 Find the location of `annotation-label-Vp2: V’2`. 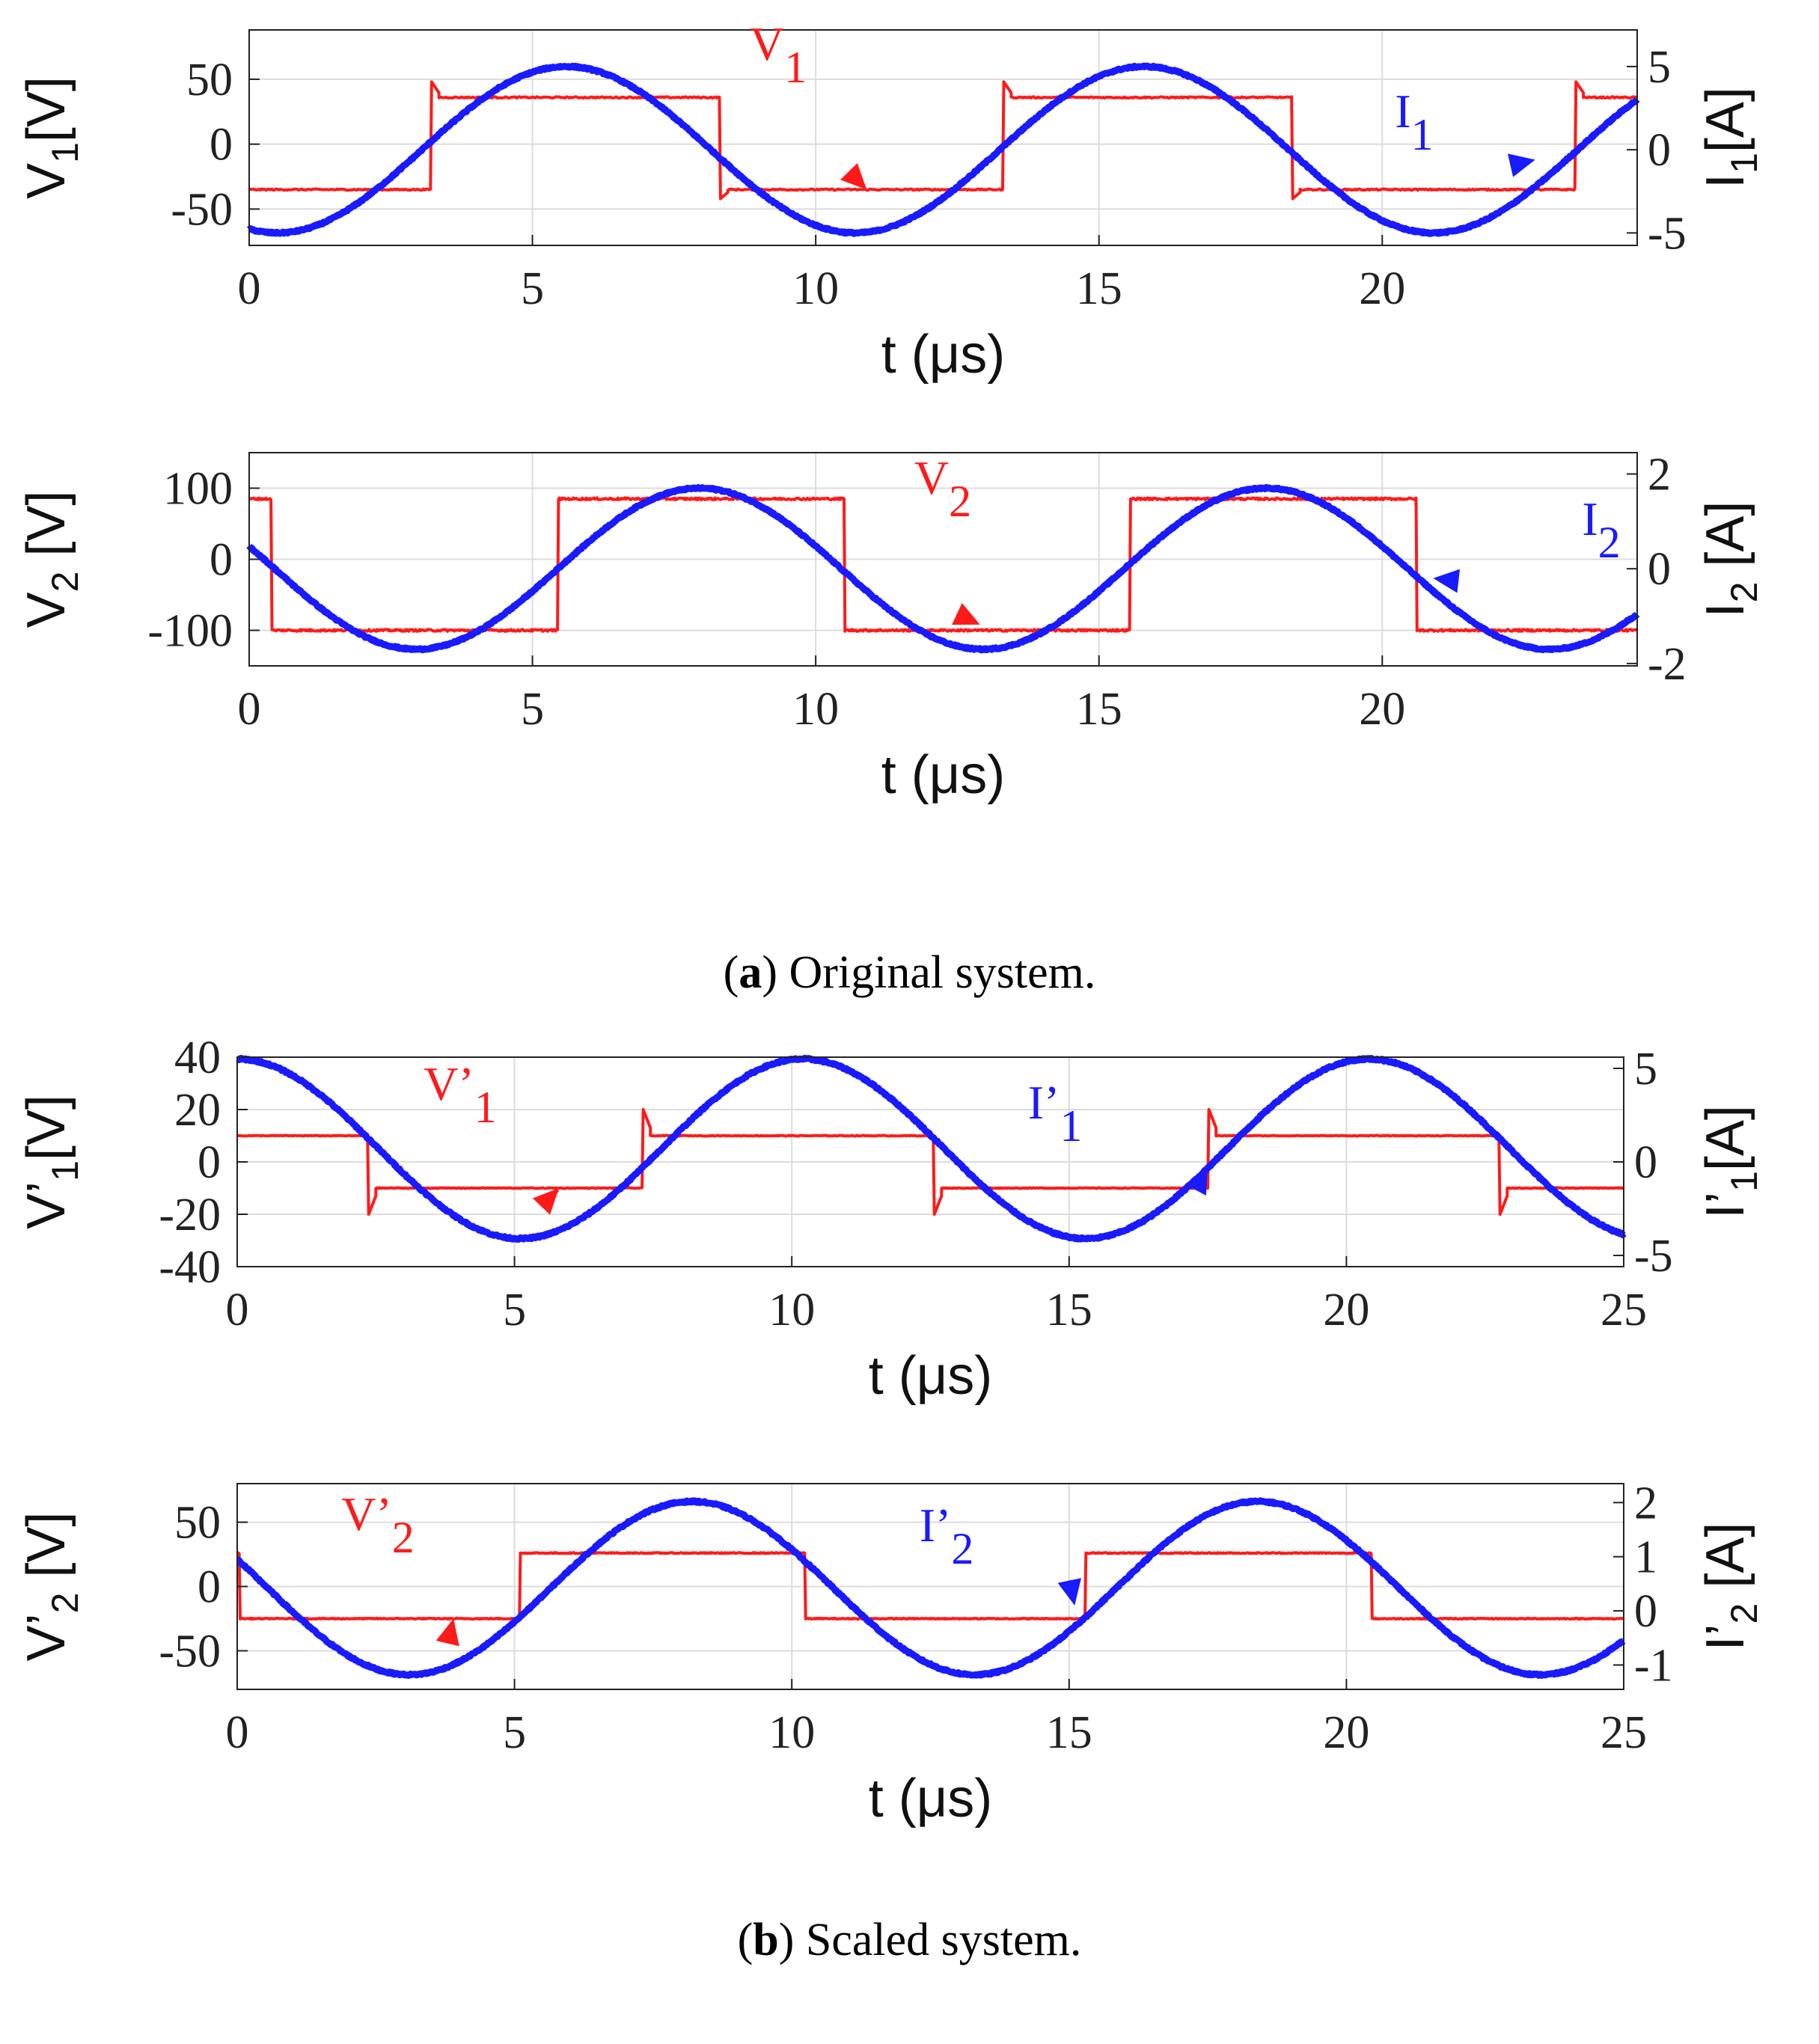

annotation-label-Vp2: V’2 is located at coordinates (378, 1524).